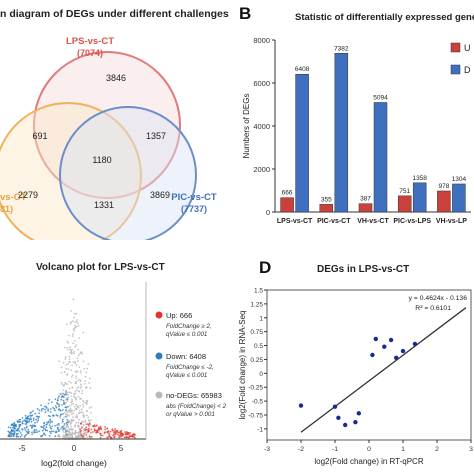 This screenshot has width=474, height=474. What do you see at coordinates (90, 53) in the screenshot?
I see `set-total-lps: (7074)` at bounding box center [90, 53].